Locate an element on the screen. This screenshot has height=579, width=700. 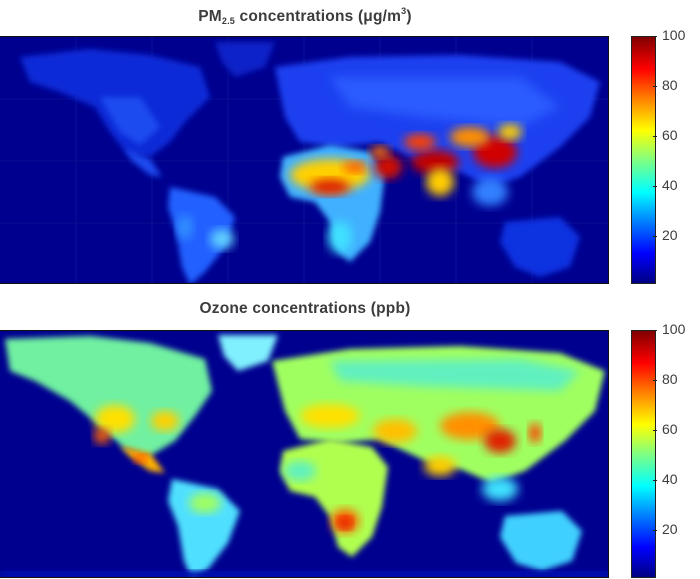
pm25-tick-20: 20 is located at coordinates (670, 235).